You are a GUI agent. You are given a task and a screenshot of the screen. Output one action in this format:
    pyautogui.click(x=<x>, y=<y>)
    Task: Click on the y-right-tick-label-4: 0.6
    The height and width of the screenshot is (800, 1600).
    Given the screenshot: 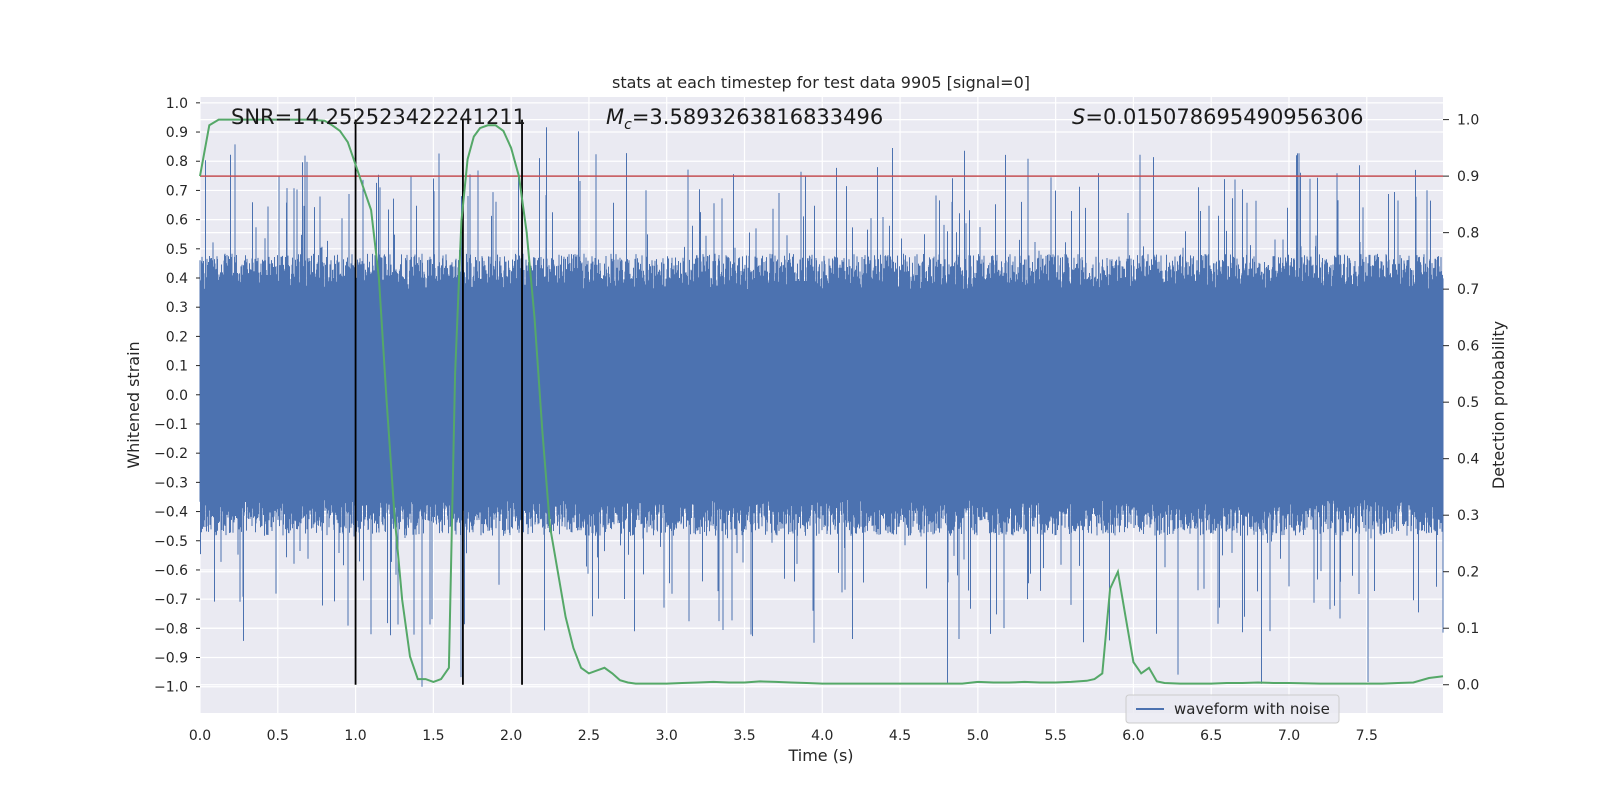 What is the action you would take?
    pyautogui.click(x=1468, y=347)
    